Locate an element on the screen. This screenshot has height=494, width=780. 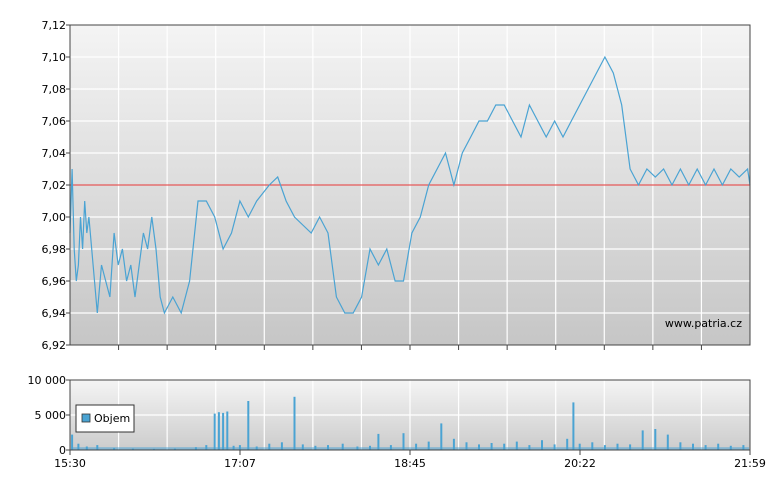
volume-plot-frame is located at coordinates (410, 415).